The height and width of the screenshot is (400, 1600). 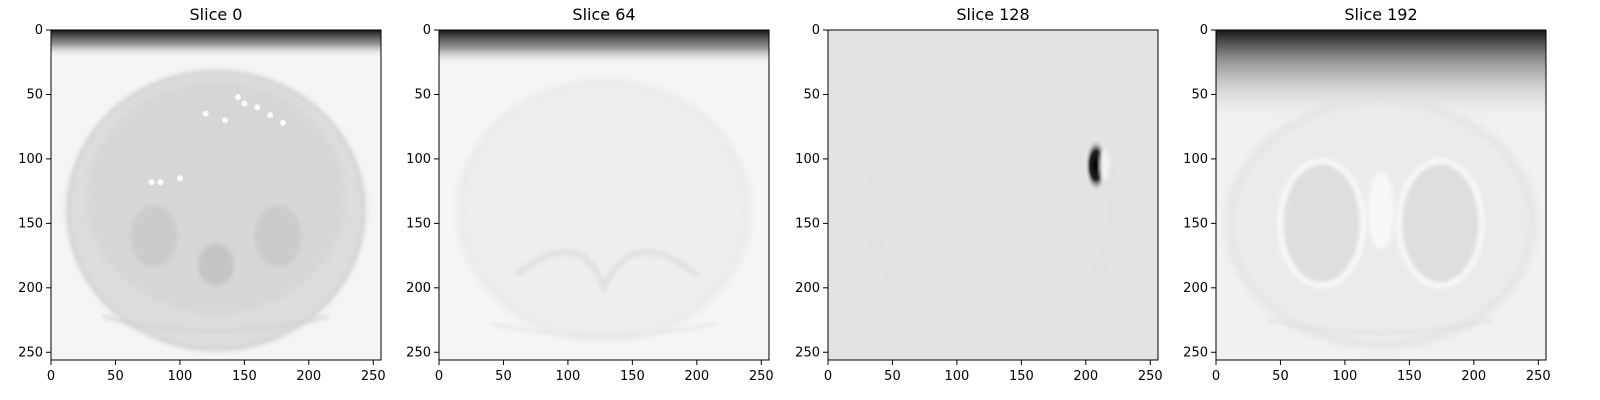 I want to click on body-outline, so click(x=604, y=210).